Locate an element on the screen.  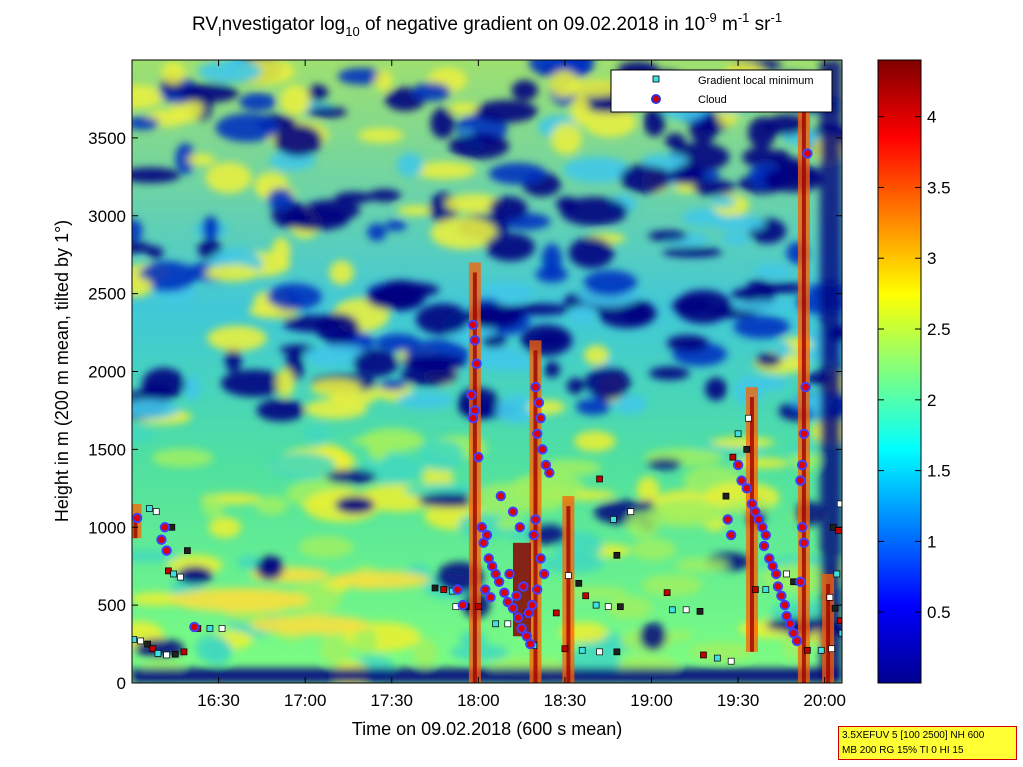
colorbar-tick-label: 4 is located at coordinates (931, 117).